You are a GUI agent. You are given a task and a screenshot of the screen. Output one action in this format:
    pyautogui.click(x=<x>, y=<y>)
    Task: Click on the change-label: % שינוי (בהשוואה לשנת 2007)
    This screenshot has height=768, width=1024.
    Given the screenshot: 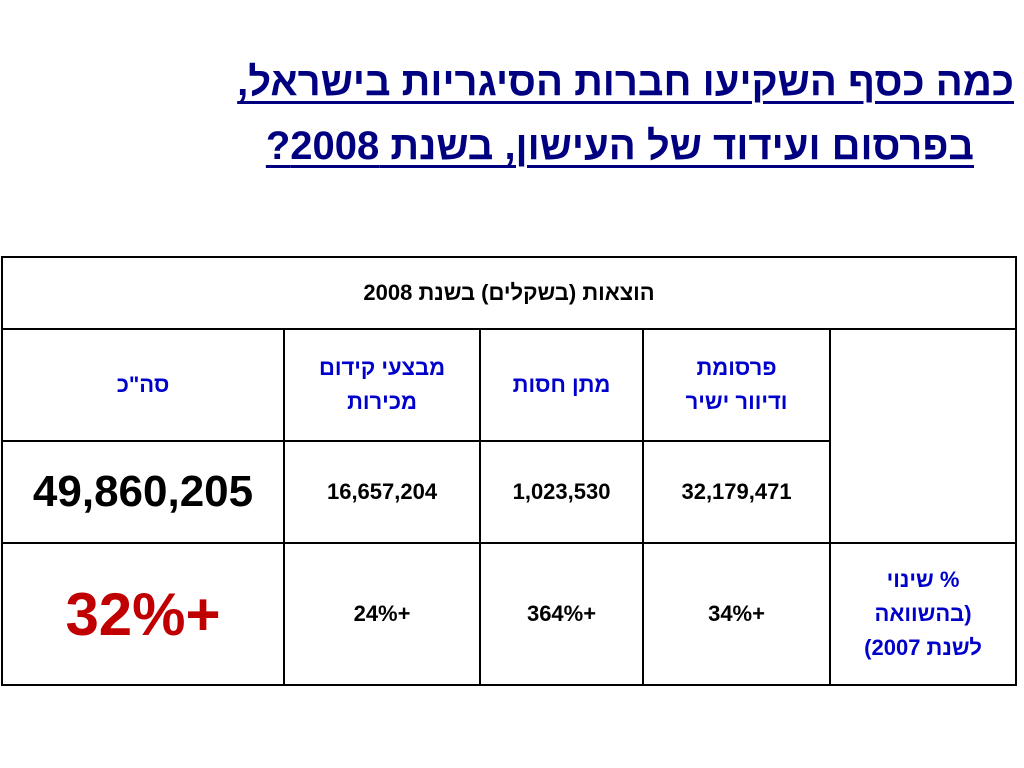 What is the action you would take?
    pyautogui.click(x=923, y=614)
    